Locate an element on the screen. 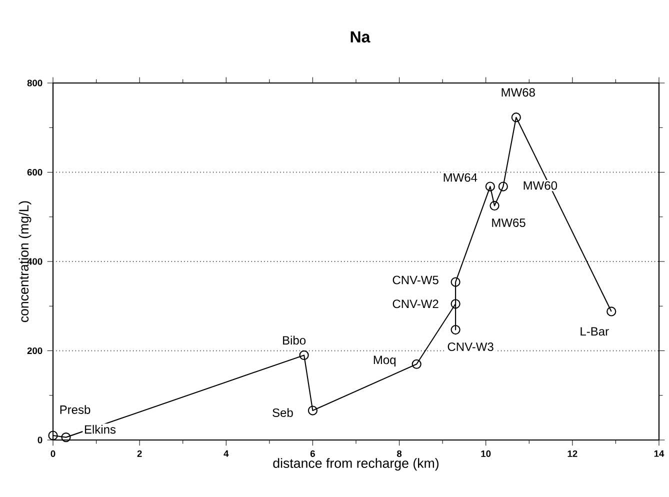 This screenshot has width=669, height=497. annotation: Bibo is located at coordinates (294, 340).